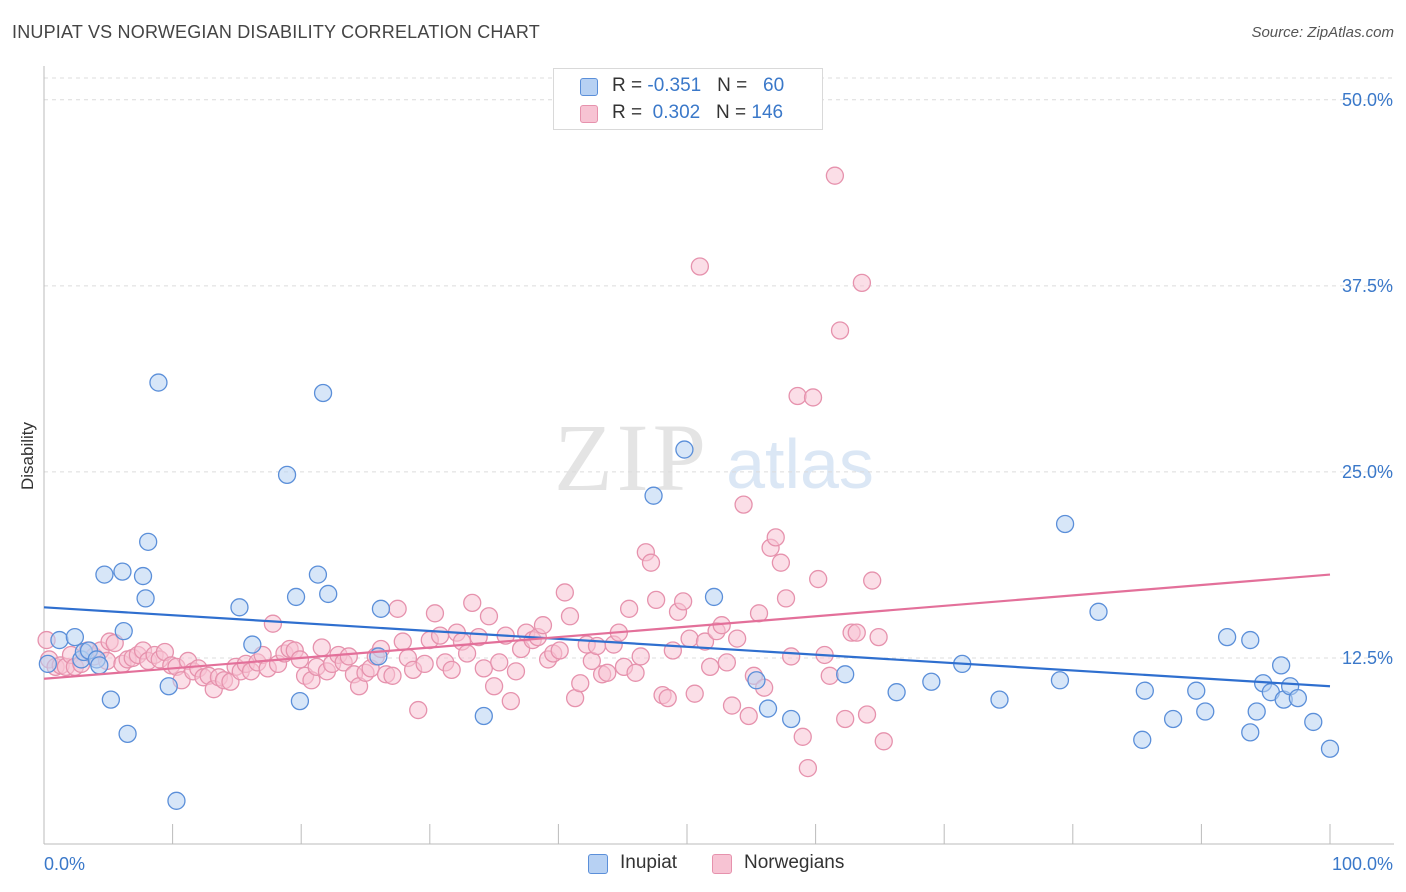  What do you see at coordinates (794, 862) in the screenshot?
I see `norwegians-legend-label: Norwegians` at bounding box center [794, 862].